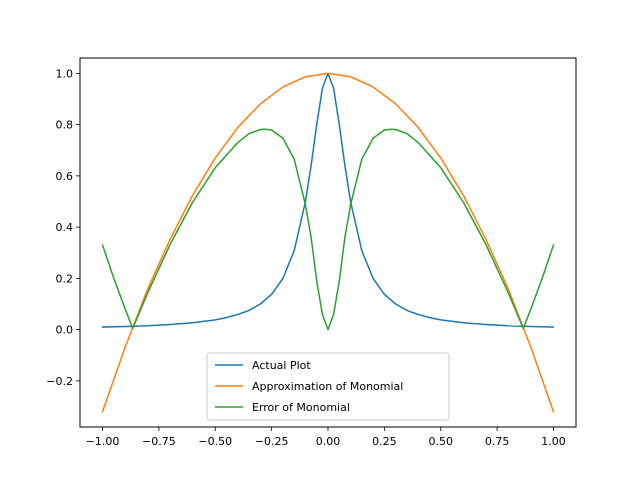  Describe the element at coordinates (65, 73) in the screenshot. I see `y-tick-label: 1.0` at that location.